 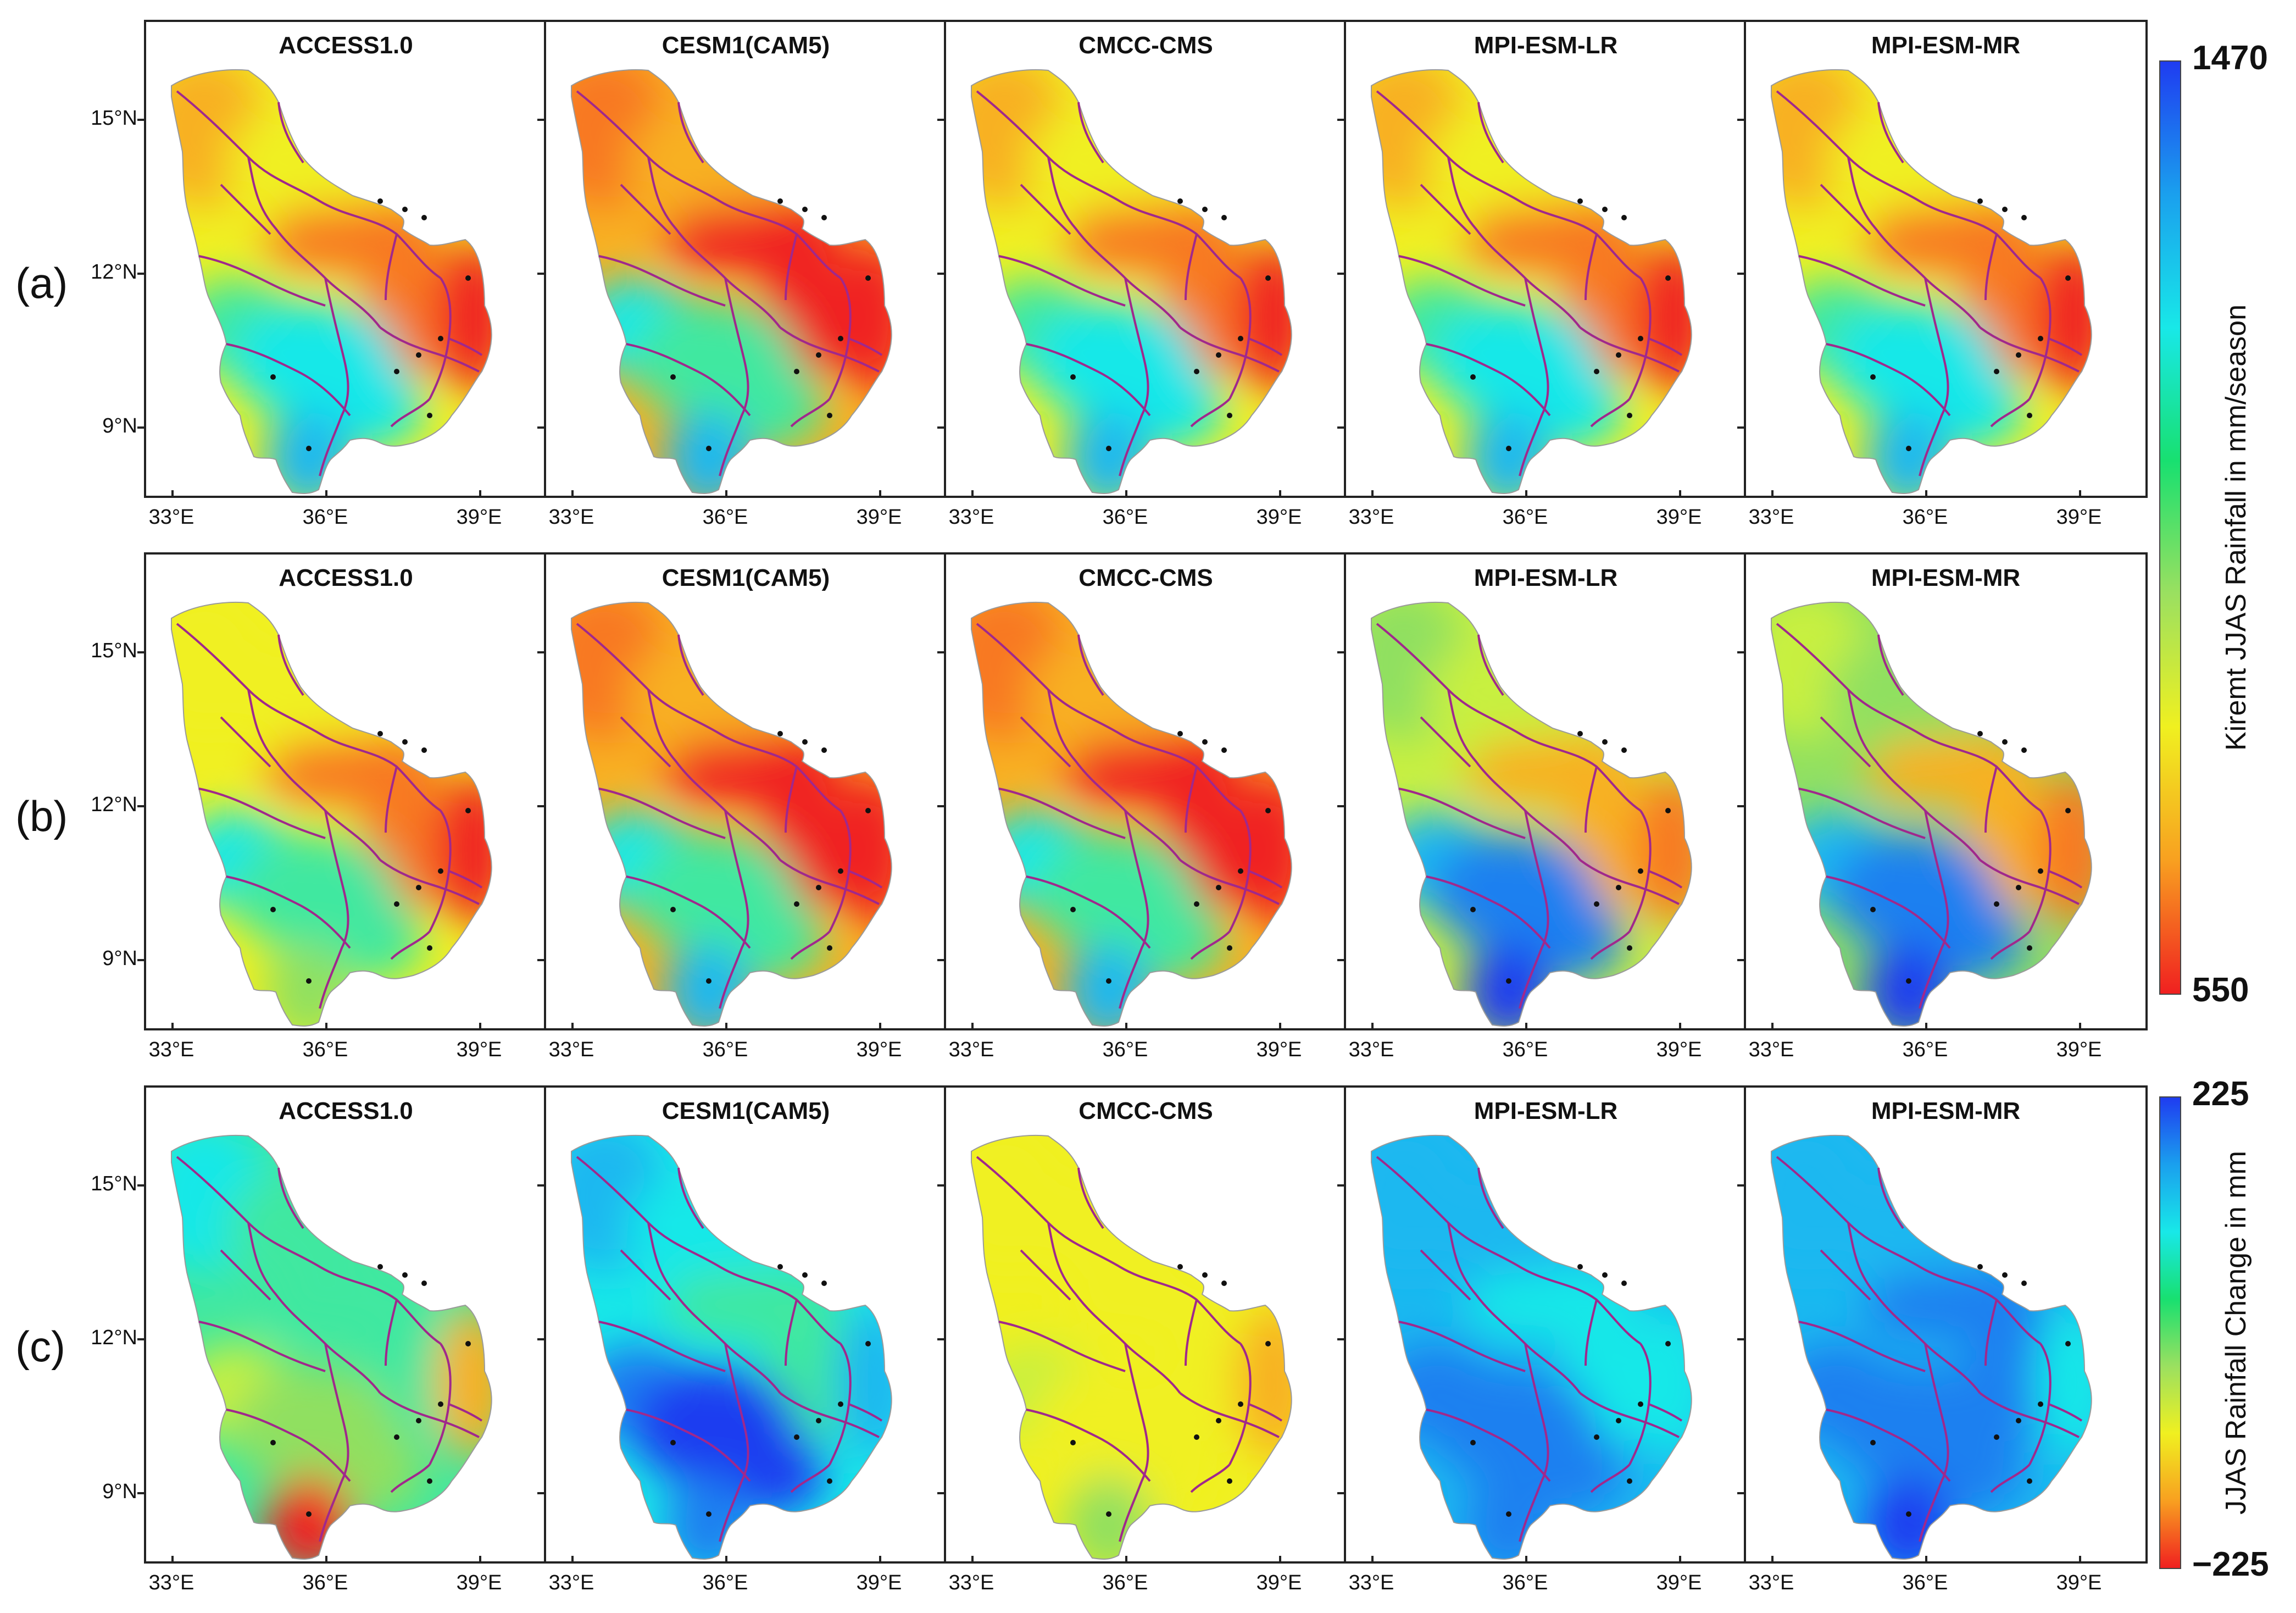 What do you see at coordinates (346, 45) in the screenshot?
I see `panel-title: ACCESS1.0` at bounding box center [346, 45].